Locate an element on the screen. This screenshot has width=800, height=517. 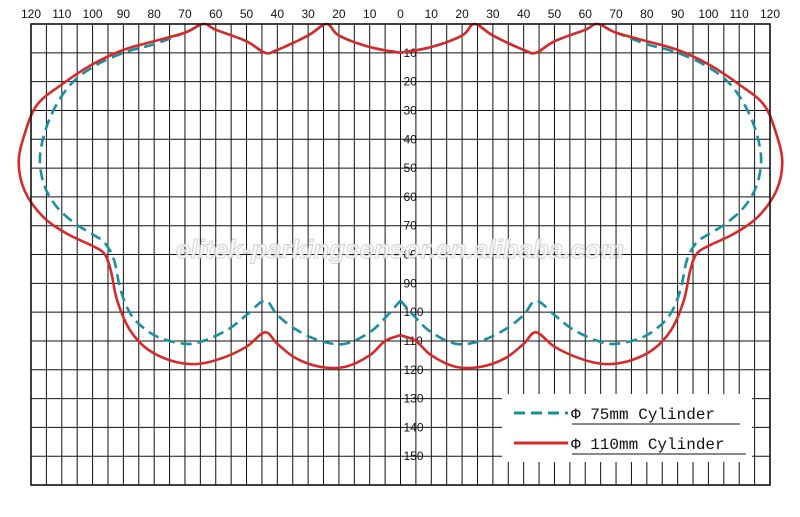
y-tick-label: 100 is located at coordinates (414, 312).